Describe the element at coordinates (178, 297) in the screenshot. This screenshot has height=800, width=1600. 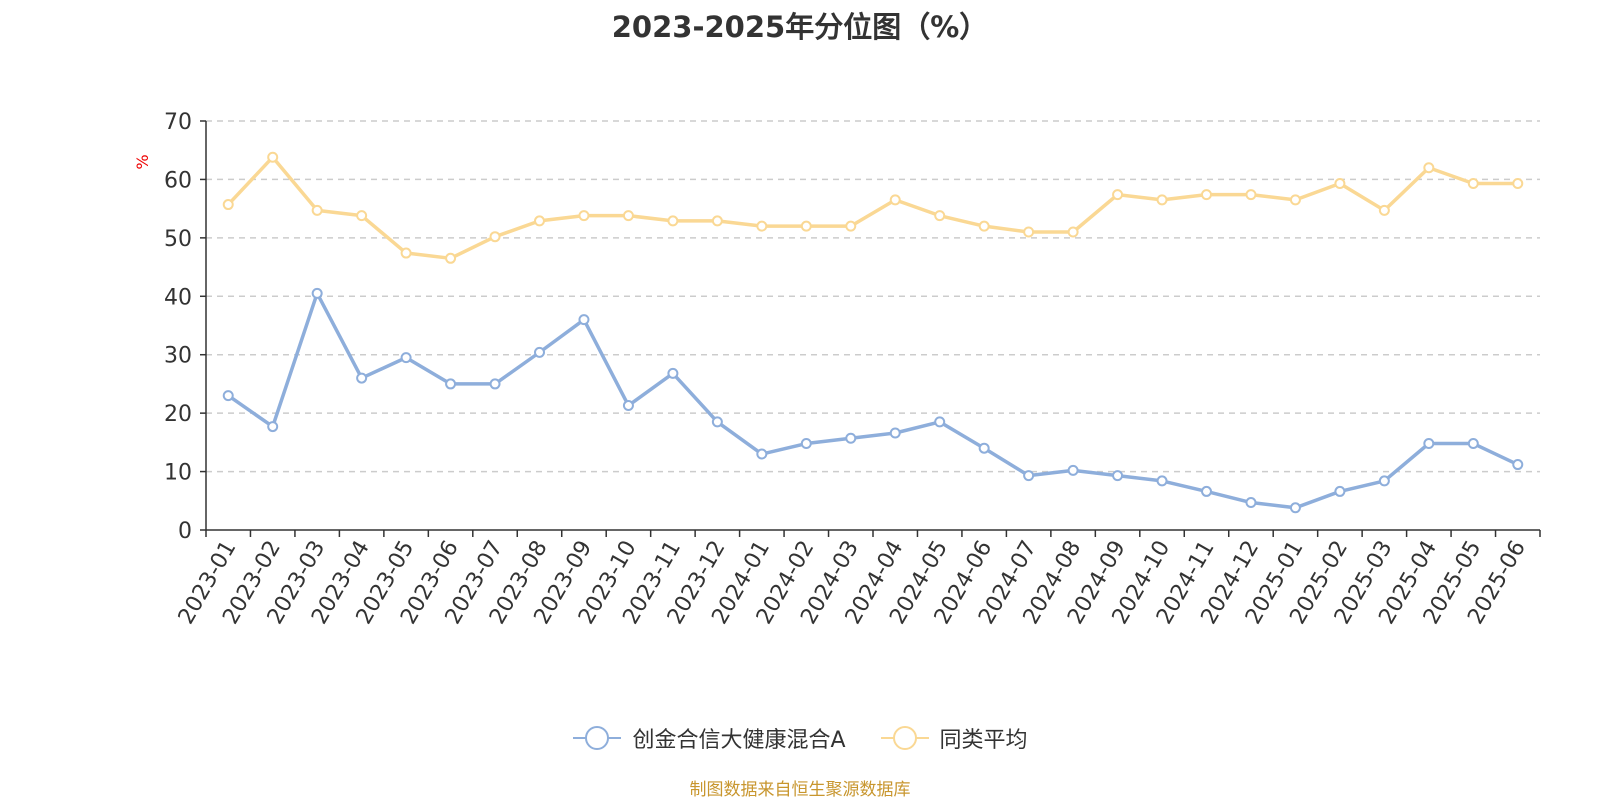
I see `y-tick-label: 40` at that location.